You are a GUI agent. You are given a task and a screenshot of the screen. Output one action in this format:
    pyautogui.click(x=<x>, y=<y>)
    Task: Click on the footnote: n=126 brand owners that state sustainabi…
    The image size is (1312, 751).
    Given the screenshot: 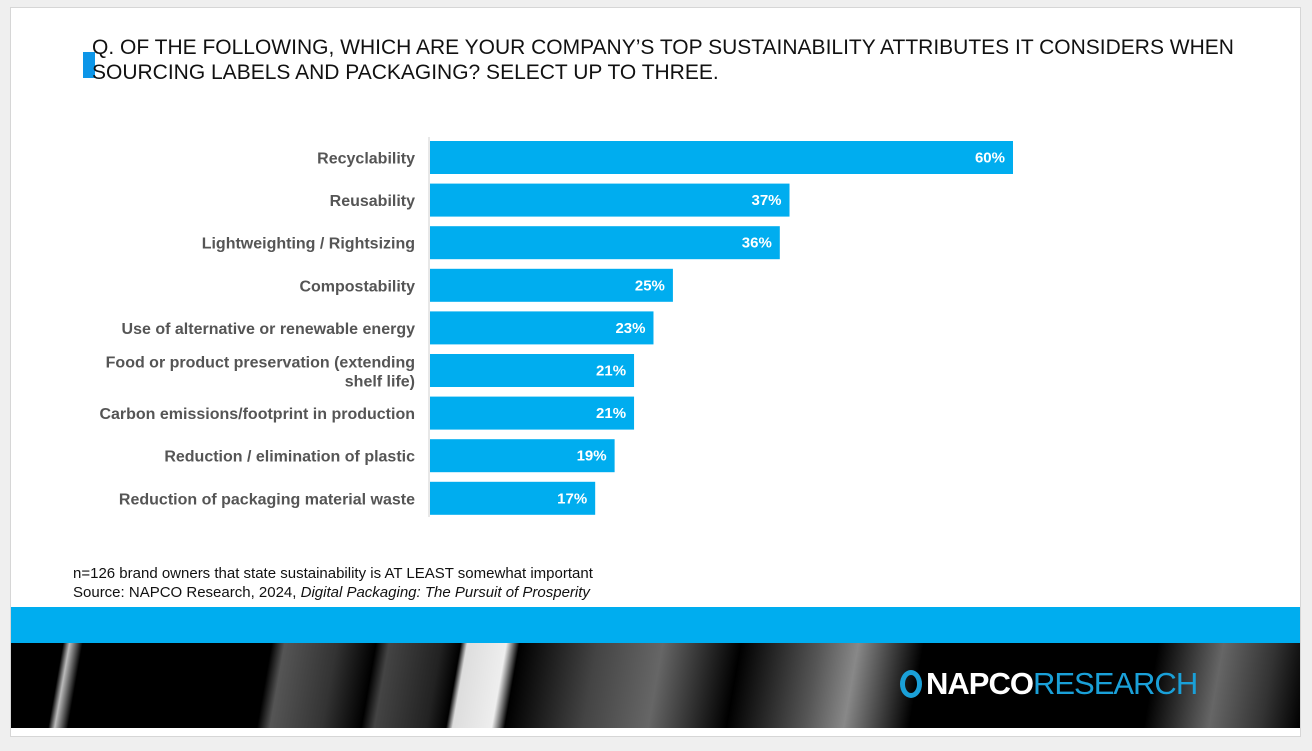 What is the action you would take?
    pyautogui.click(x=333, y=583)
    